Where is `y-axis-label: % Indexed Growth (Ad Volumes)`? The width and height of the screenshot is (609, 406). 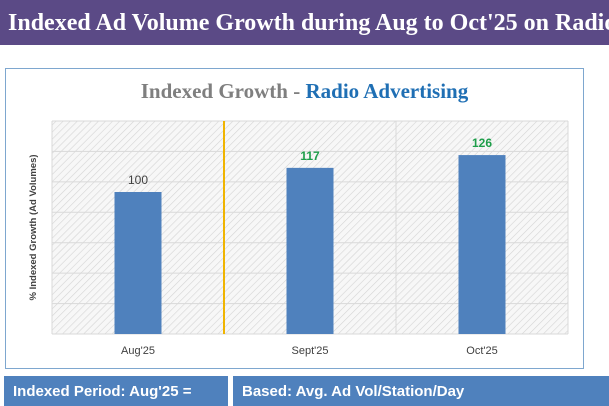 y-axis-label: % Indexed Growth (Ad Volumes) is located at coordinates (33, 227).